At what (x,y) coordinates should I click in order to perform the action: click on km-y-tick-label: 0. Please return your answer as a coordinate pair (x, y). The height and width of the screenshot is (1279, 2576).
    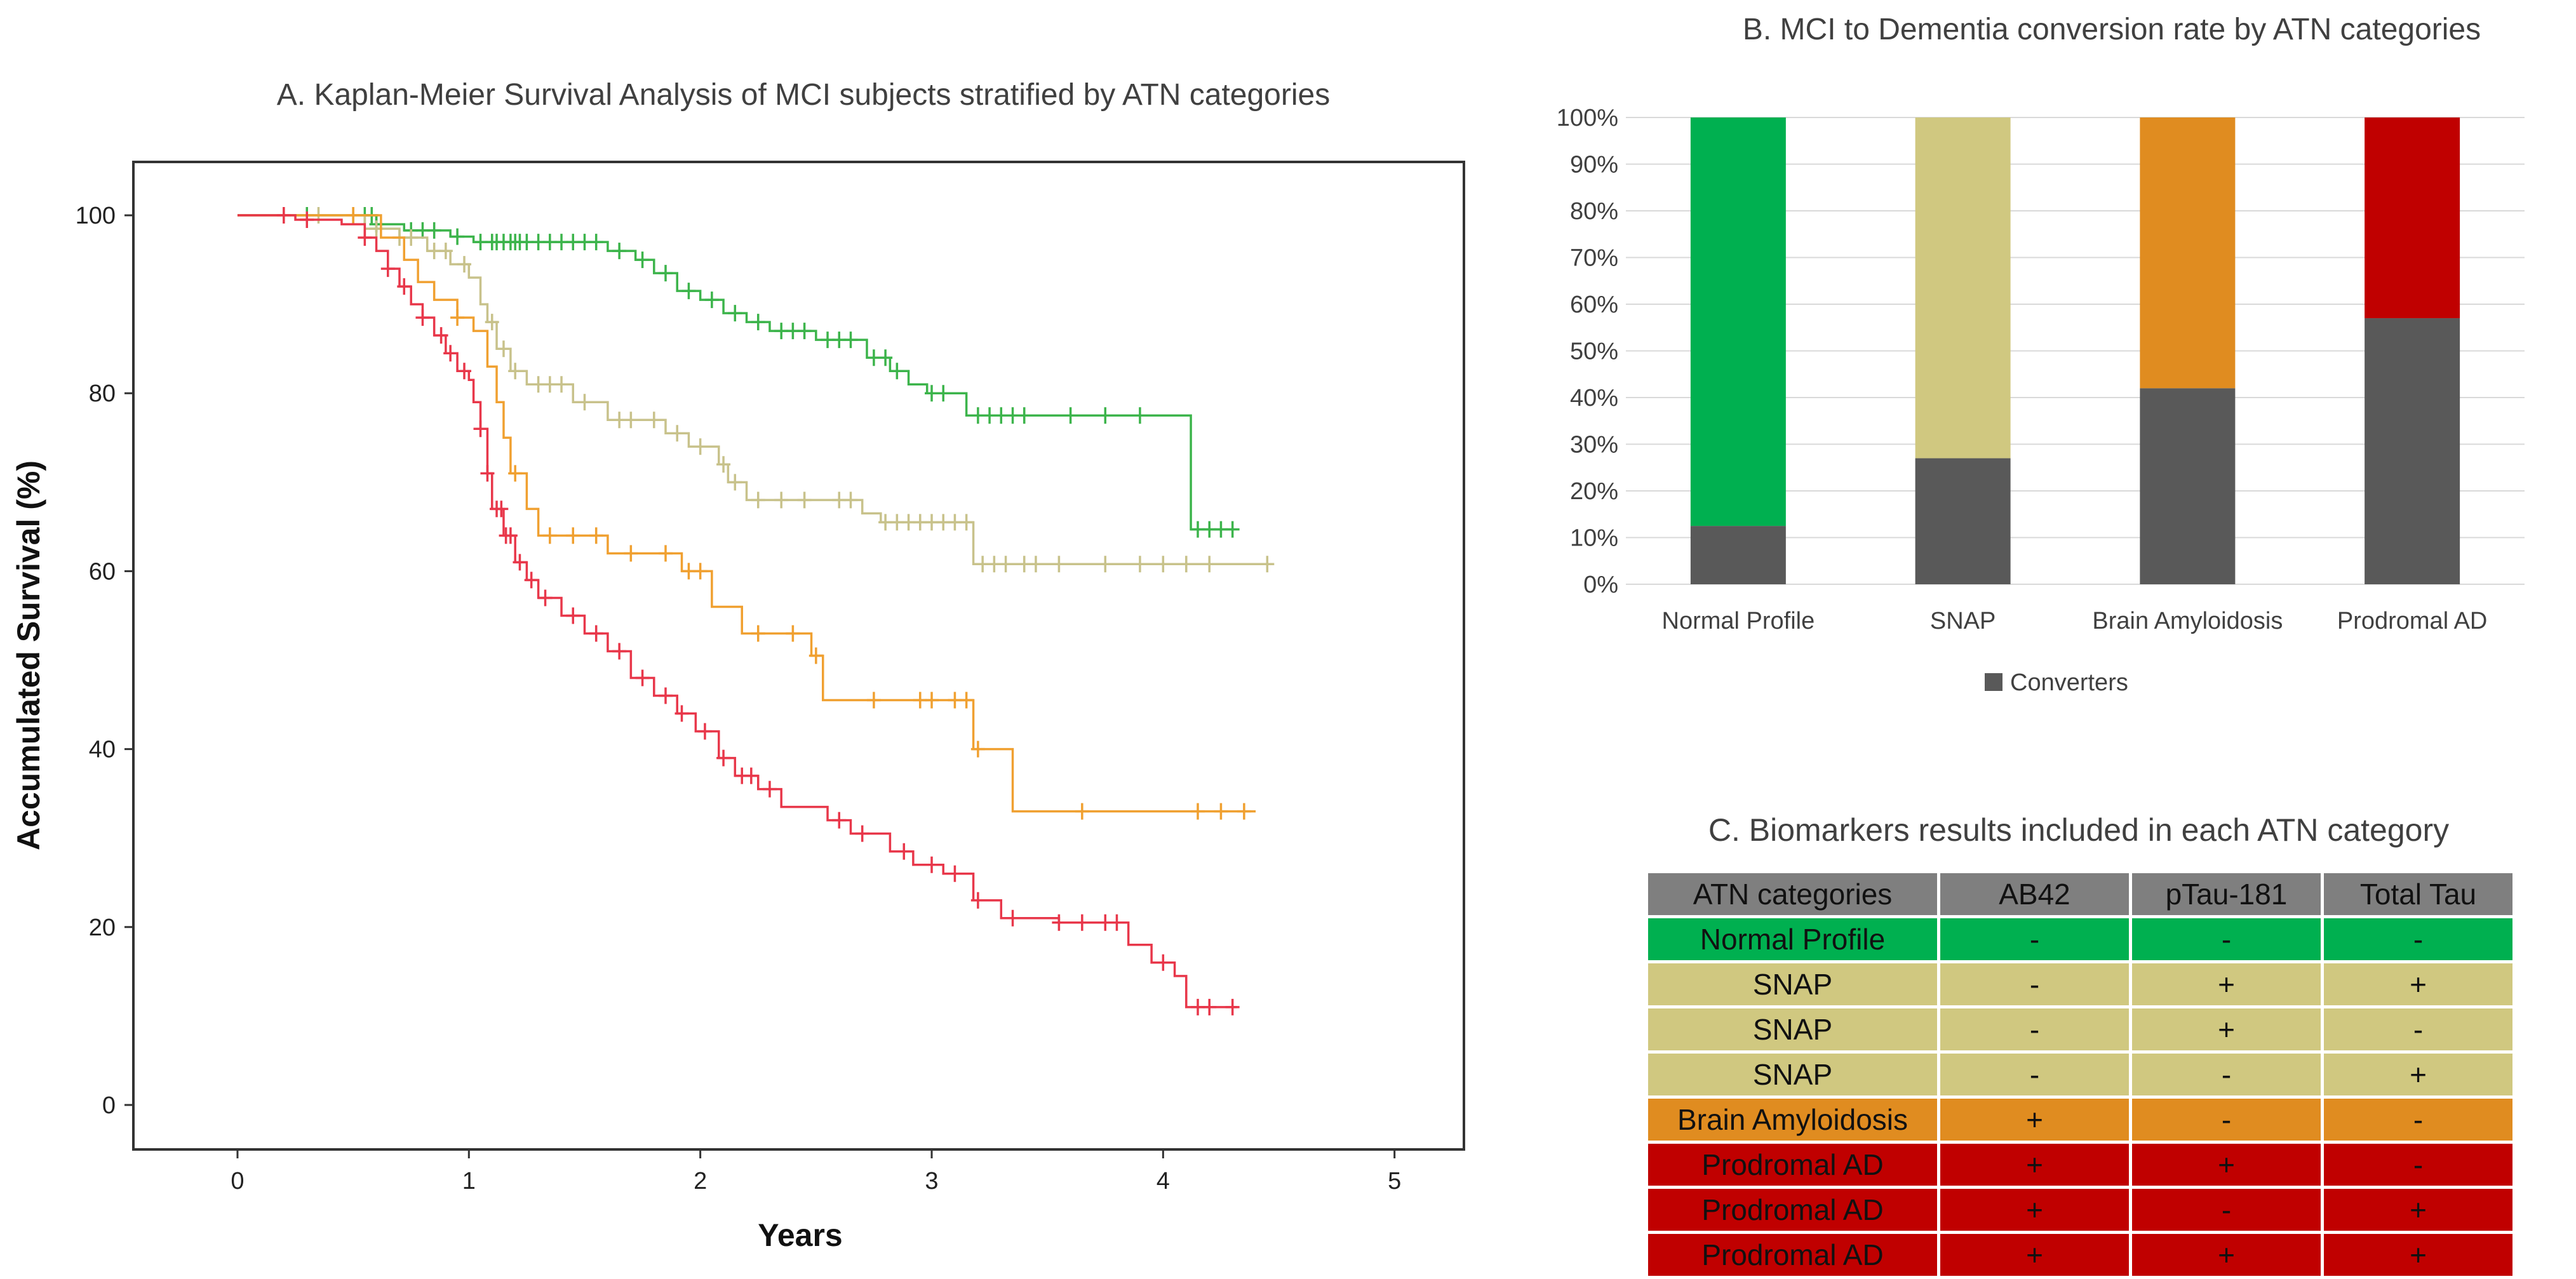
    Looking at the image, I should click on (109, 1105).